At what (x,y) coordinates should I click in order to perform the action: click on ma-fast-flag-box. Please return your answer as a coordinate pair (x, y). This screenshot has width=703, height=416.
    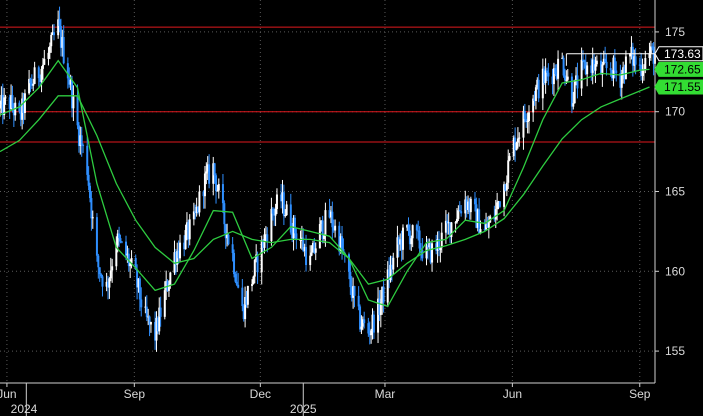
    Looking at the image, I should click on (678, 69).